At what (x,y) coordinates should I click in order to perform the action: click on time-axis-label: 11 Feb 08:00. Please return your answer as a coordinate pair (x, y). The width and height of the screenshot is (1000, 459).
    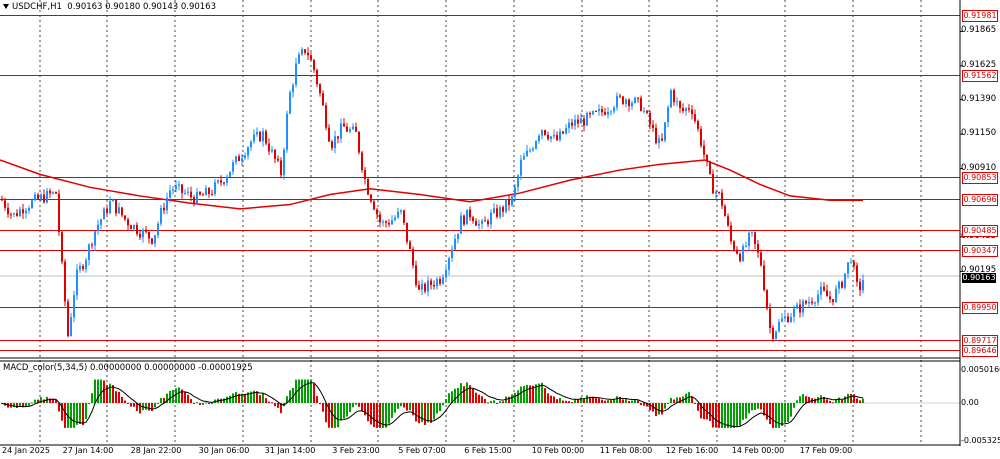
    Looking at the image, I should click on (626, 450).